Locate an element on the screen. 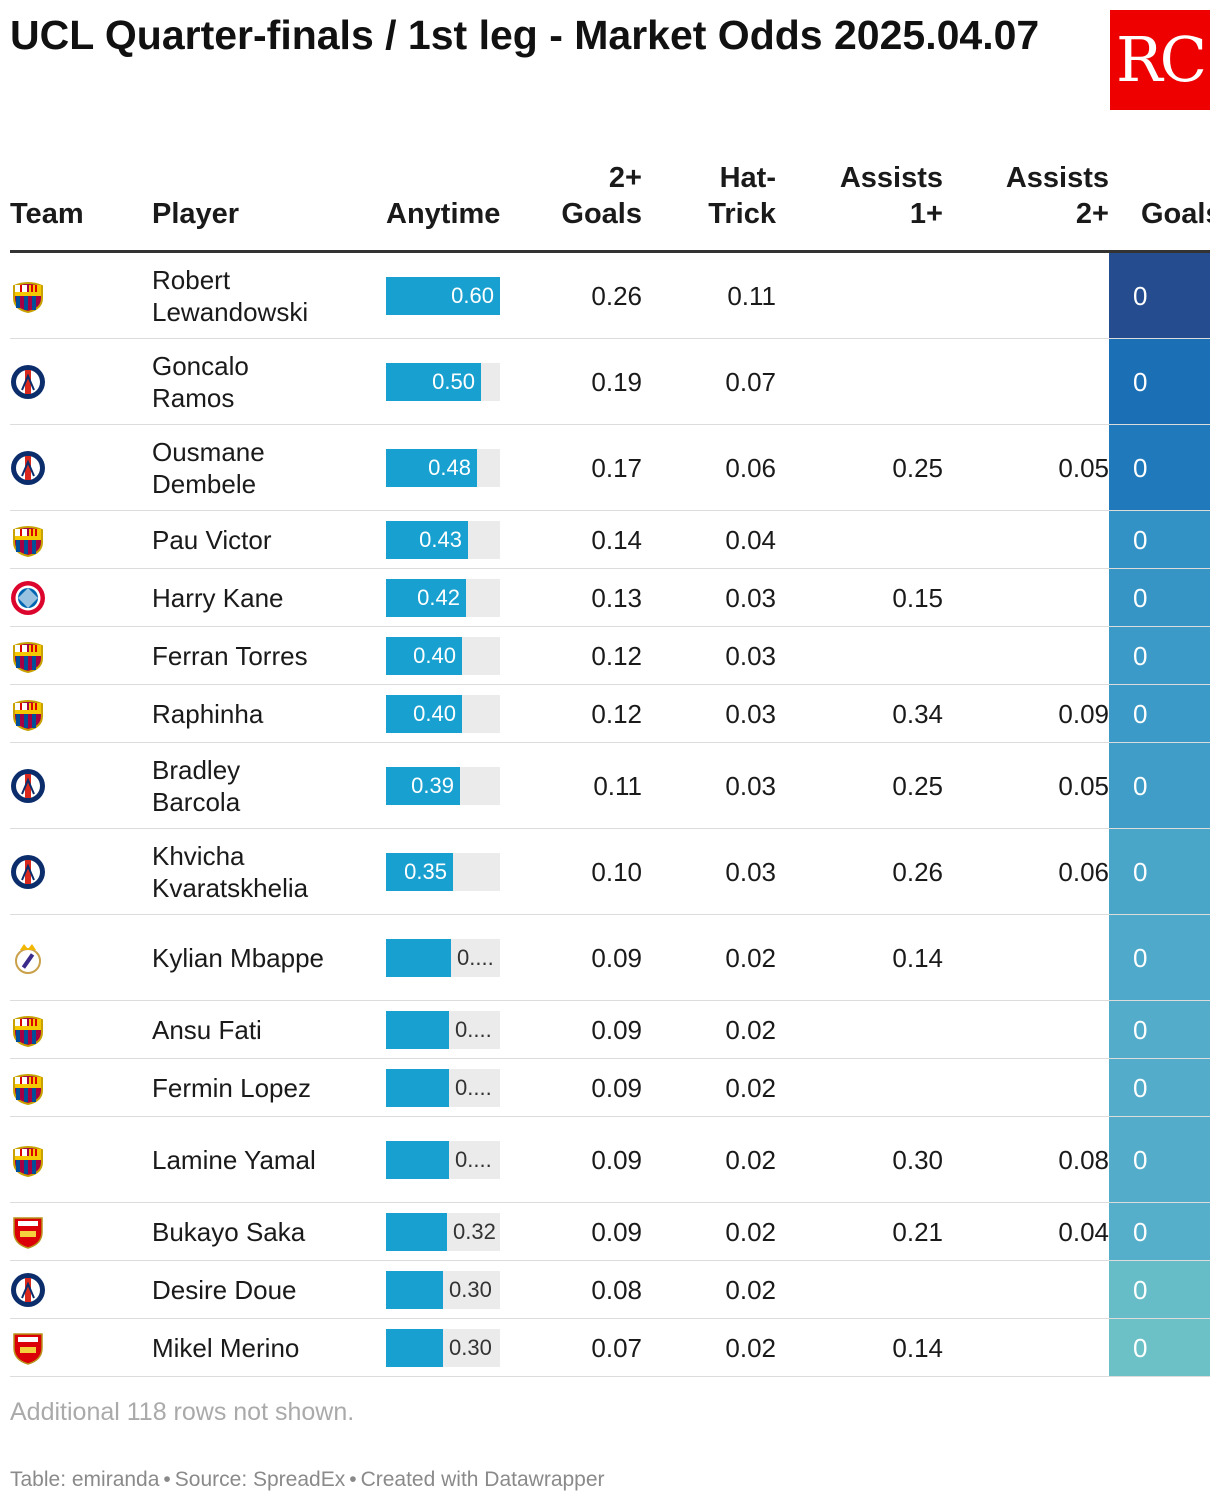 The width and height of the screenshot is (1220, 1508). table-row: Pau Victor 0.43 0.14 0.04 0 is located at coordinates (610, 539).